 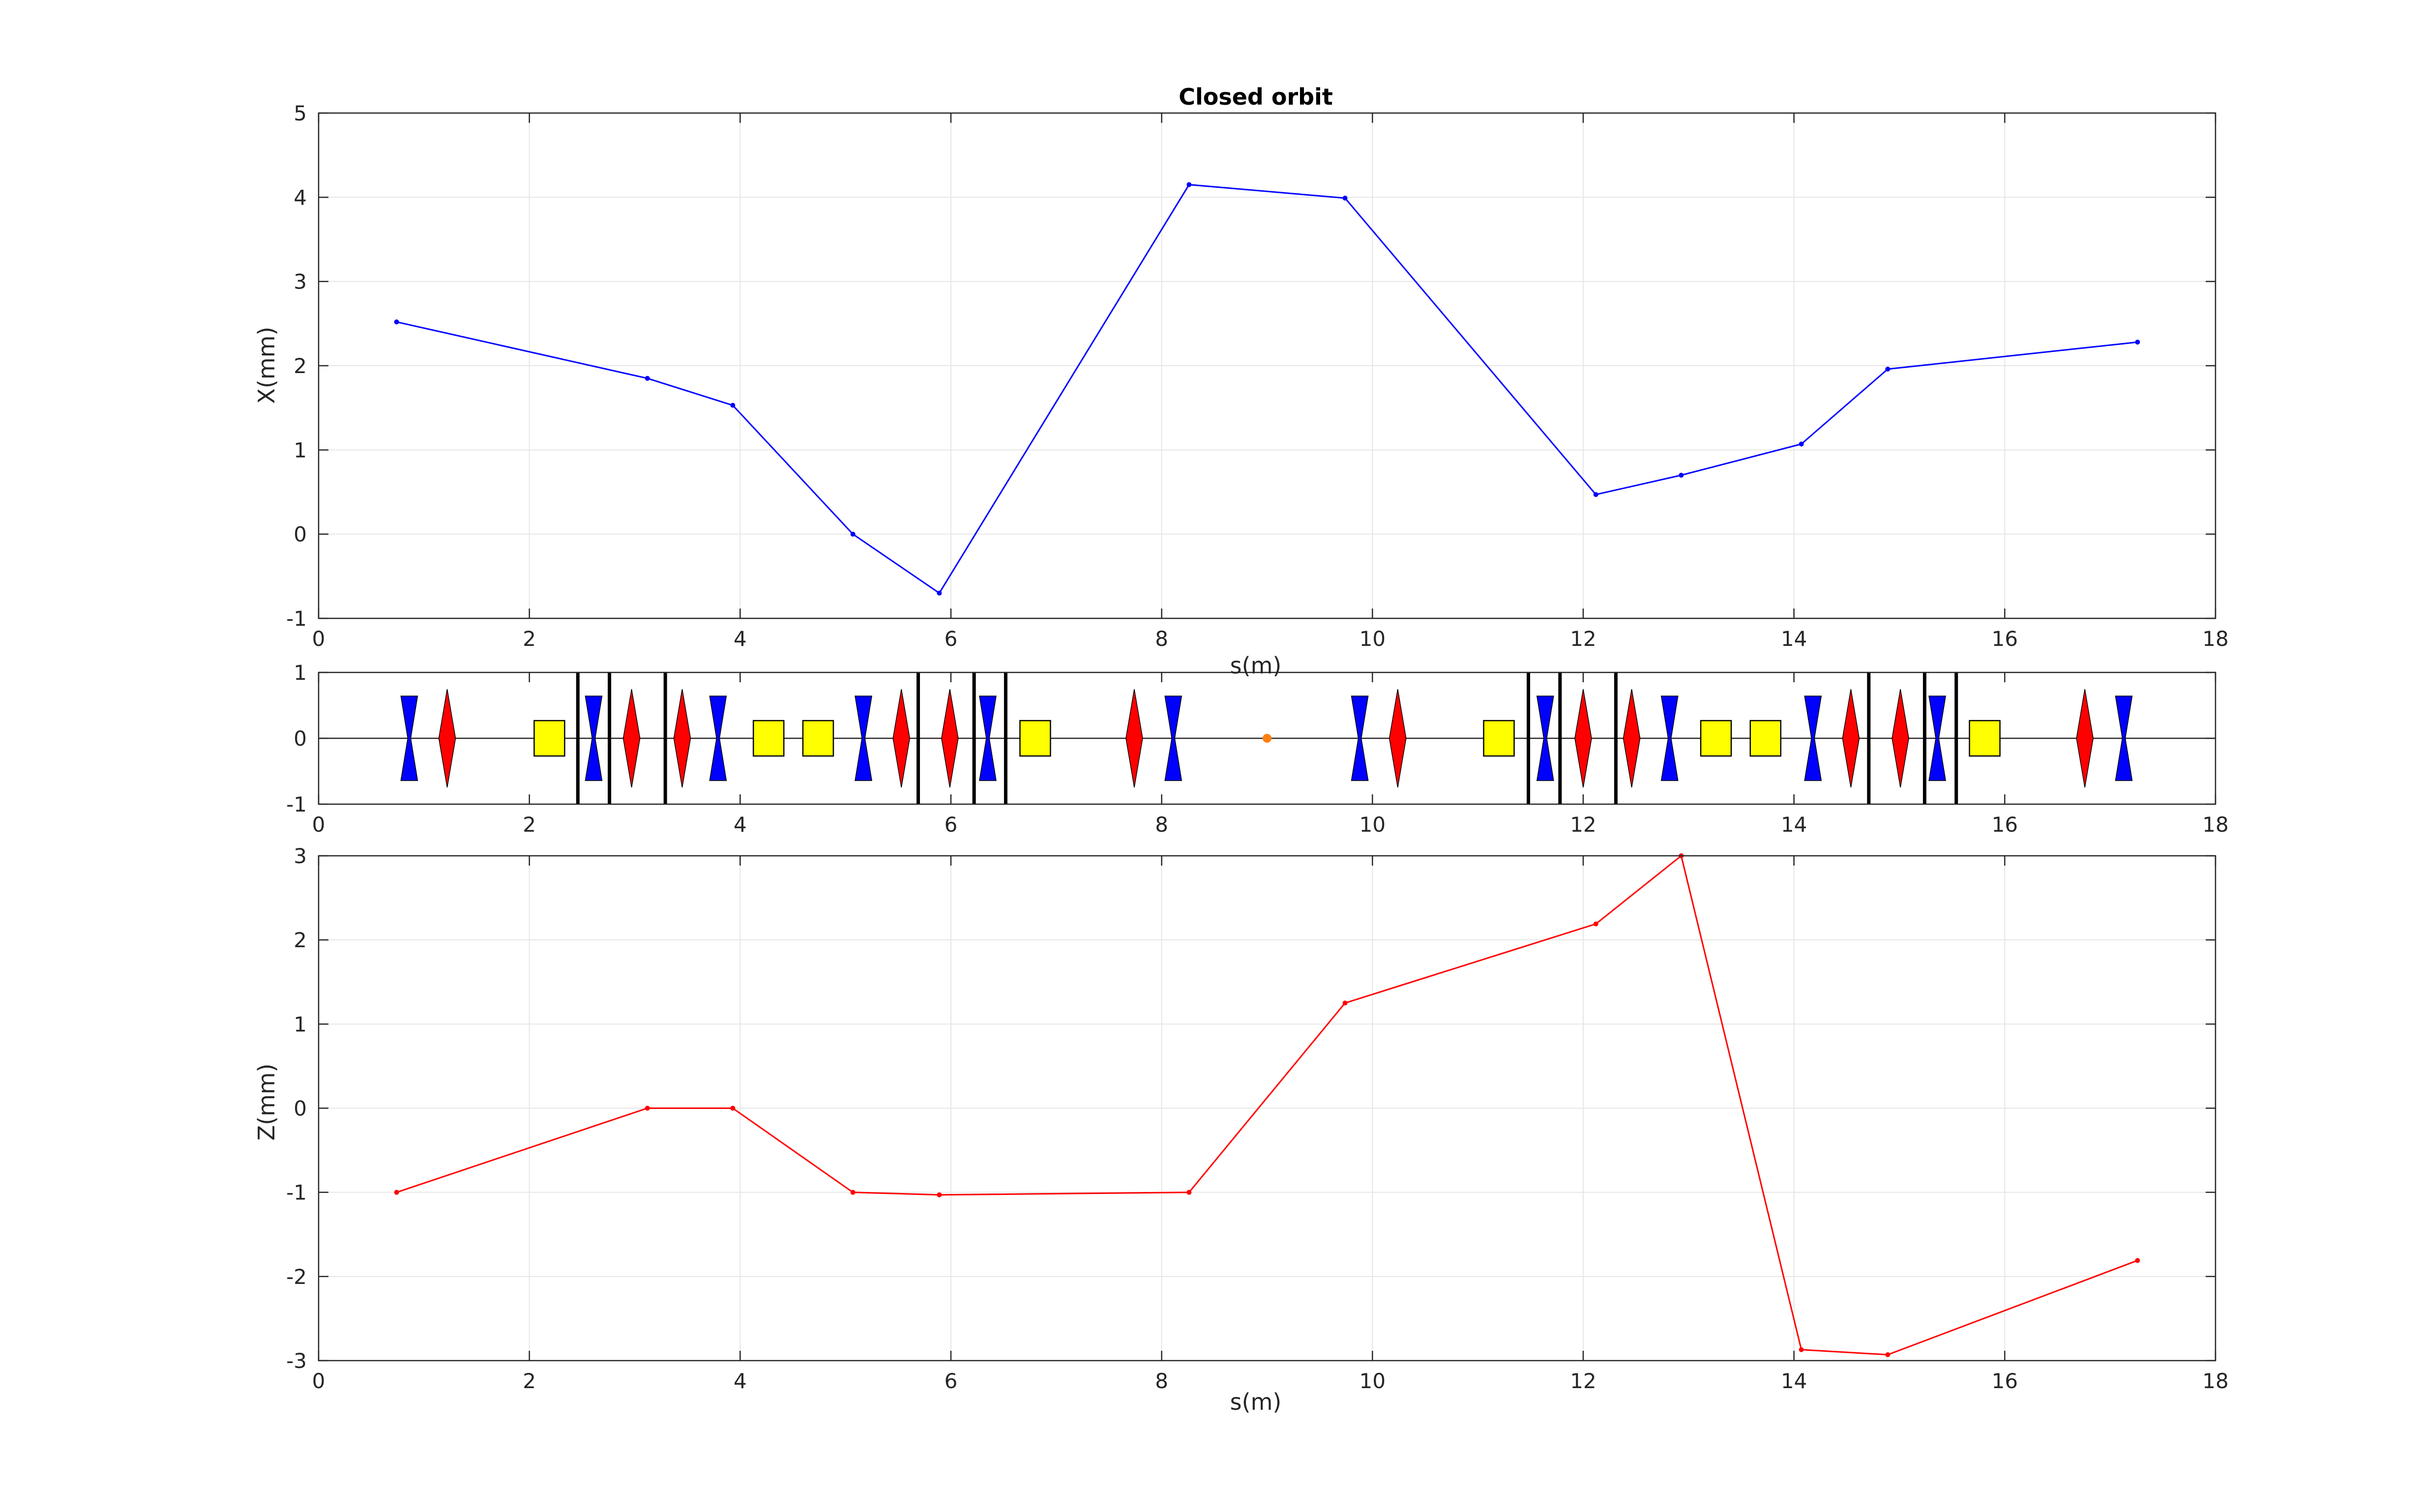 I want to click on z-orbit-xlabel: s(m), so click(x=1256, y=1402).